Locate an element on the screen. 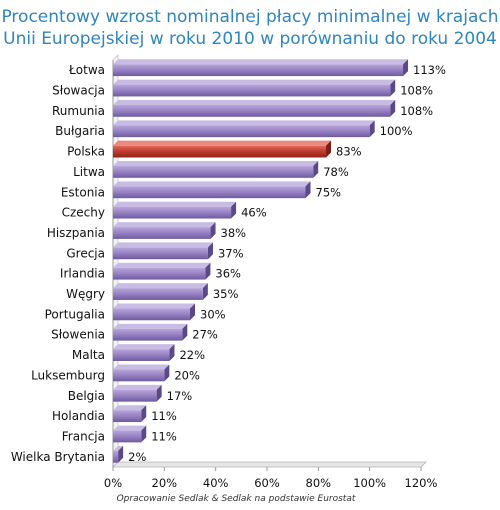 Image resolution: width=500 pixels, height=510 pixels. data-label: 78% is located at coordinates (336, 172).